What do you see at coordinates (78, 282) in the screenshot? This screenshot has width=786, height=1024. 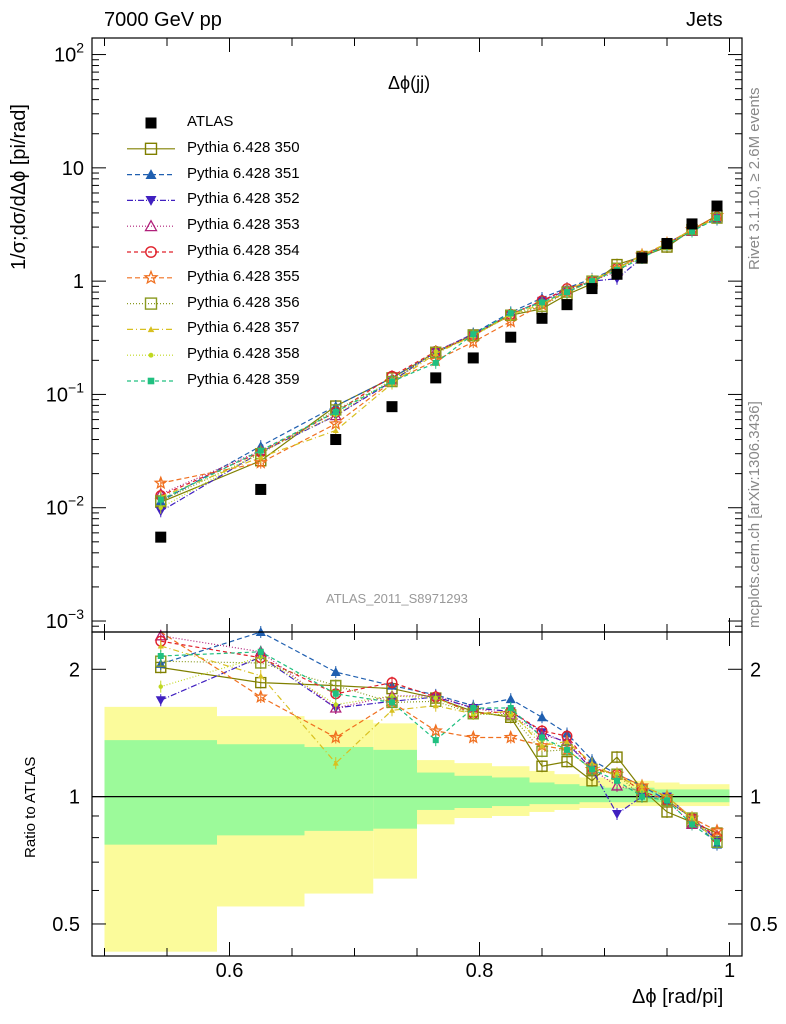 I see `y-tick-label: 1` at bounding box center [78, 282].